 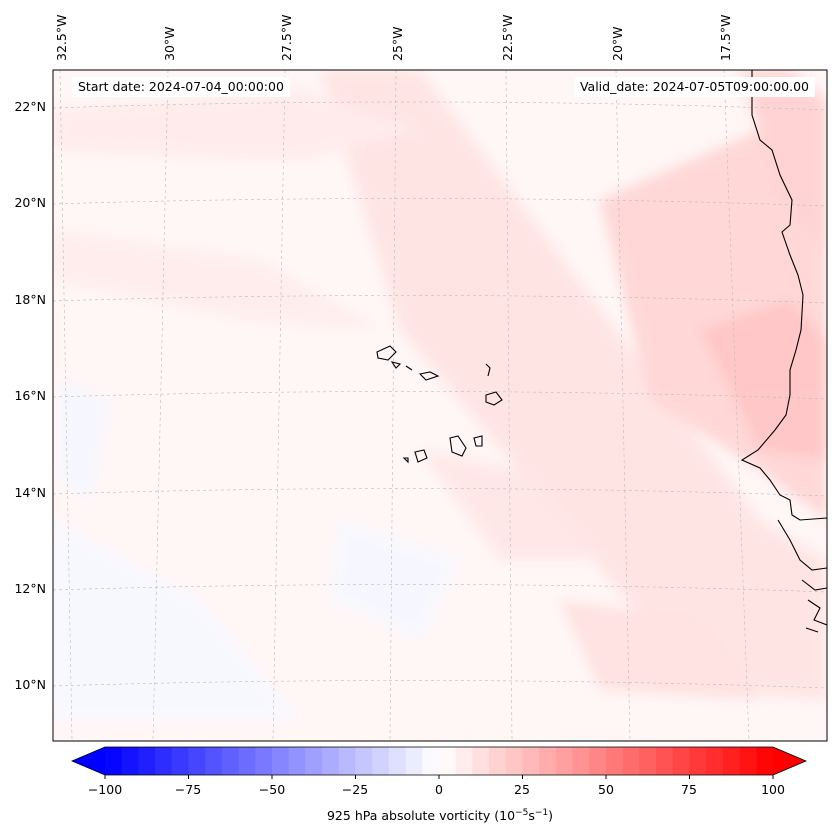 What do you see at coordinates (30, 492) in the screenshot?
I see `lat-label: 14°N` at bounding box center [30, 492].